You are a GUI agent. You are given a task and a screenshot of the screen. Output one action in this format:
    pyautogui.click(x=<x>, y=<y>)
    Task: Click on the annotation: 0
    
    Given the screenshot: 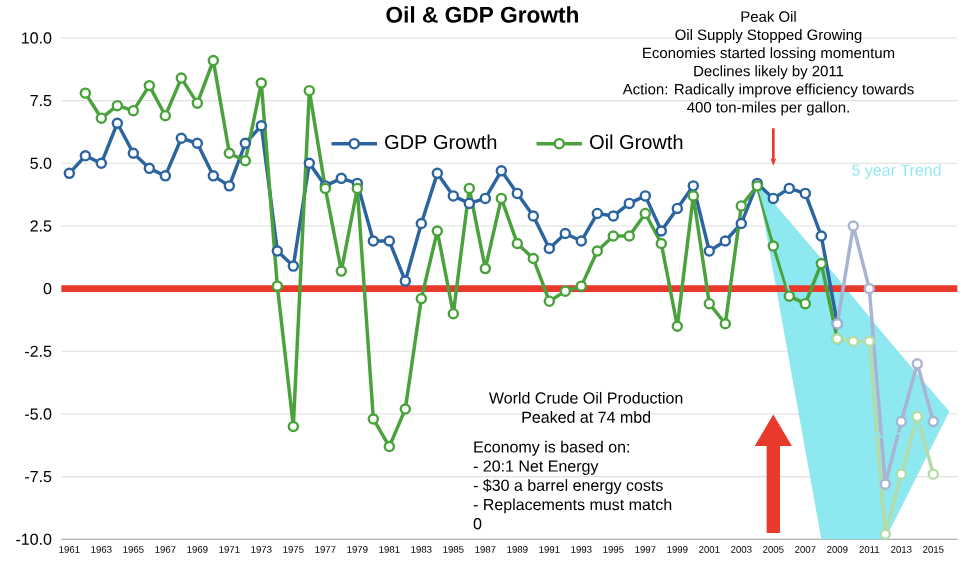 What is the action you would take?
    pyautogui.click(x=477, y=524)
    